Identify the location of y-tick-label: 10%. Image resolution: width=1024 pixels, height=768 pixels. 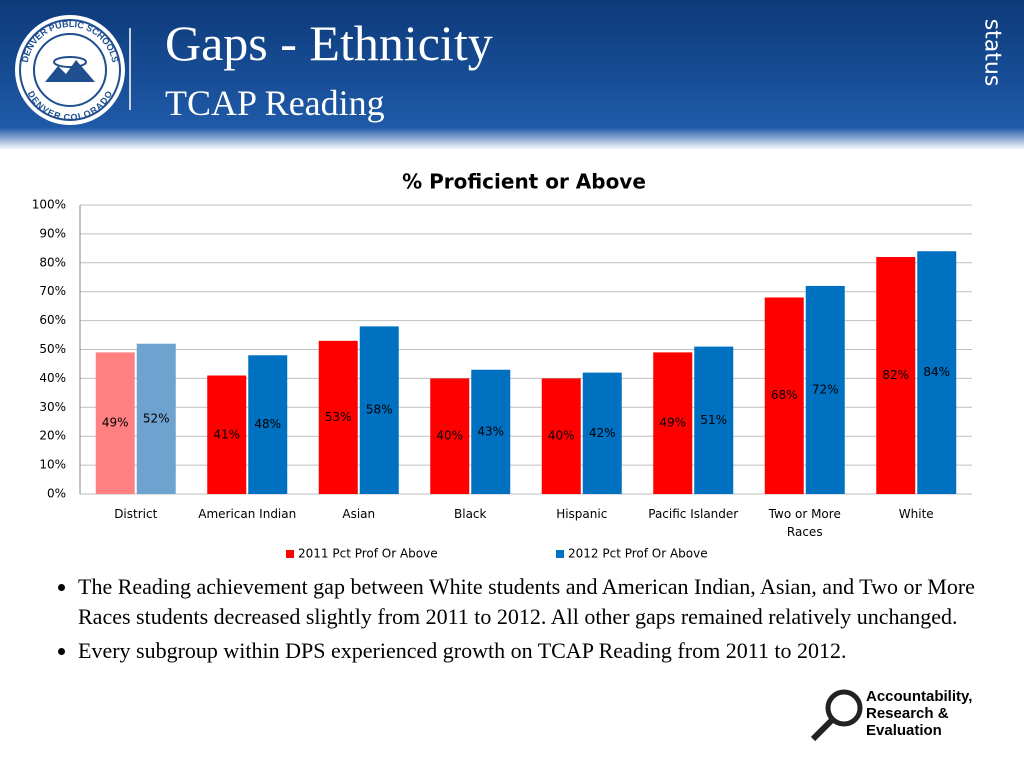
(52, 465).